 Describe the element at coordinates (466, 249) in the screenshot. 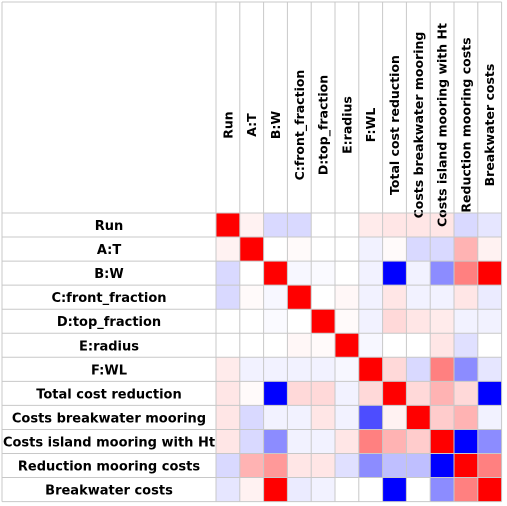

I see `heatmap-cell-a-t-reduction-mooring-costs` at that location.